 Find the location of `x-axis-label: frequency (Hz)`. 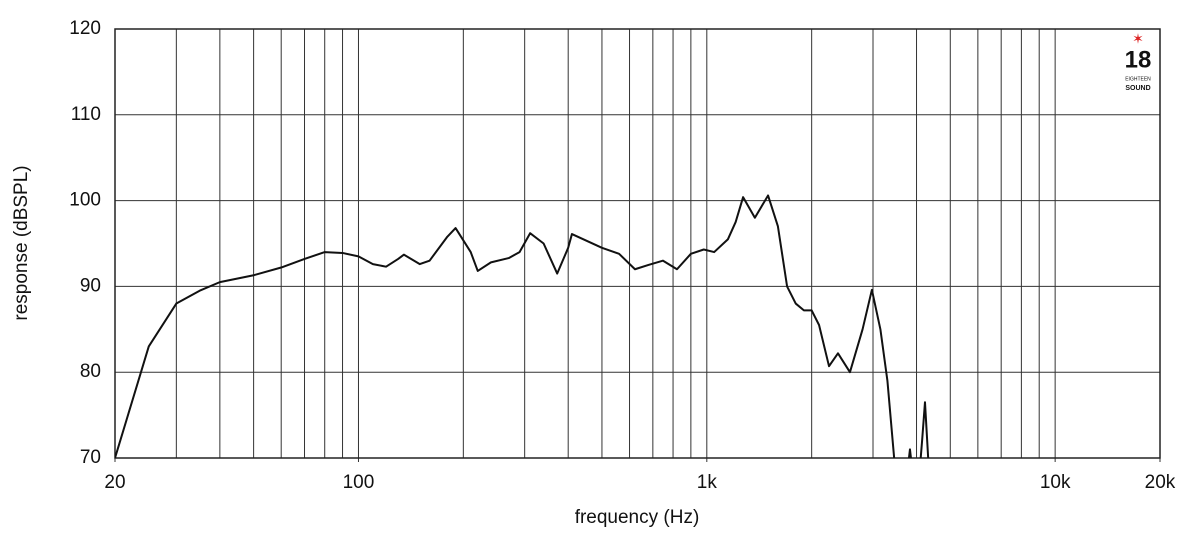

x-axis-label: frequency (Hz) is located at coordinates (637, 517).